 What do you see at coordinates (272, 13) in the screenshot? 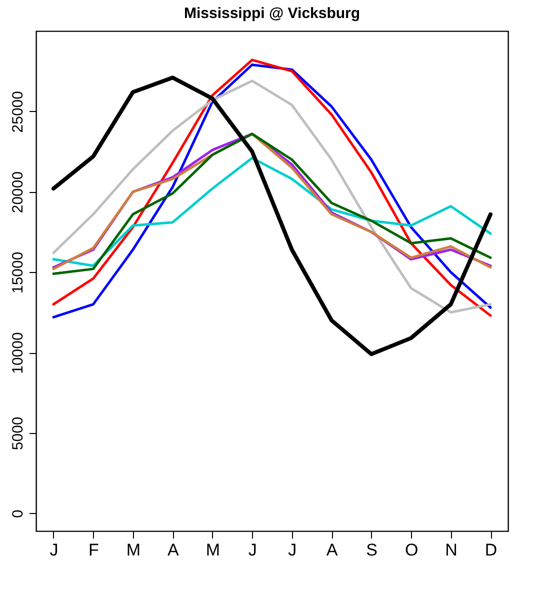
I see `chart-title: Mississippi @ Vicksburg` at bounding box center [272, 13].